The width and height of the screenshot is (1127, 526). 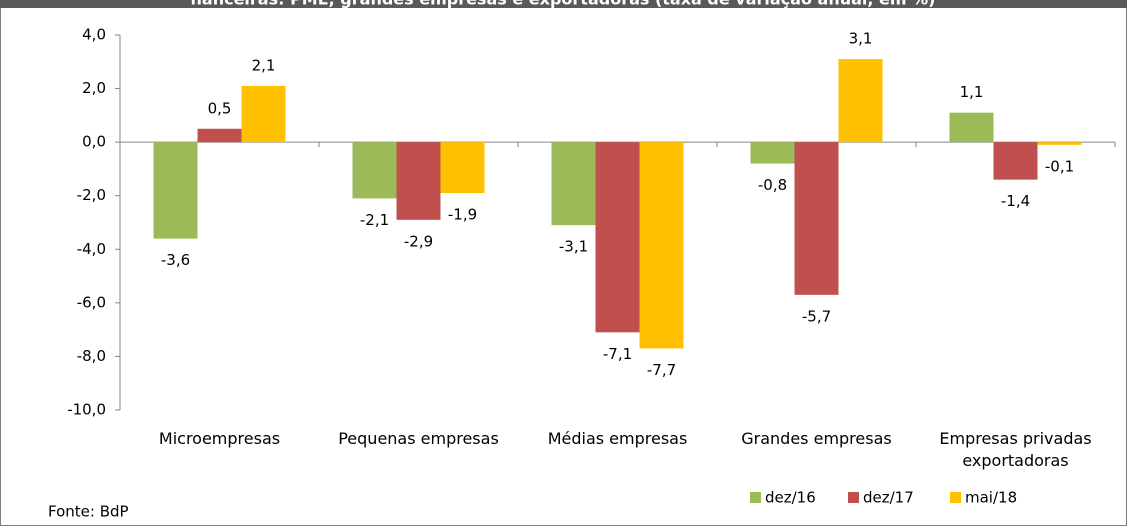 I want to click on y-tick-label: 2,0, so click(x=94, y=88).